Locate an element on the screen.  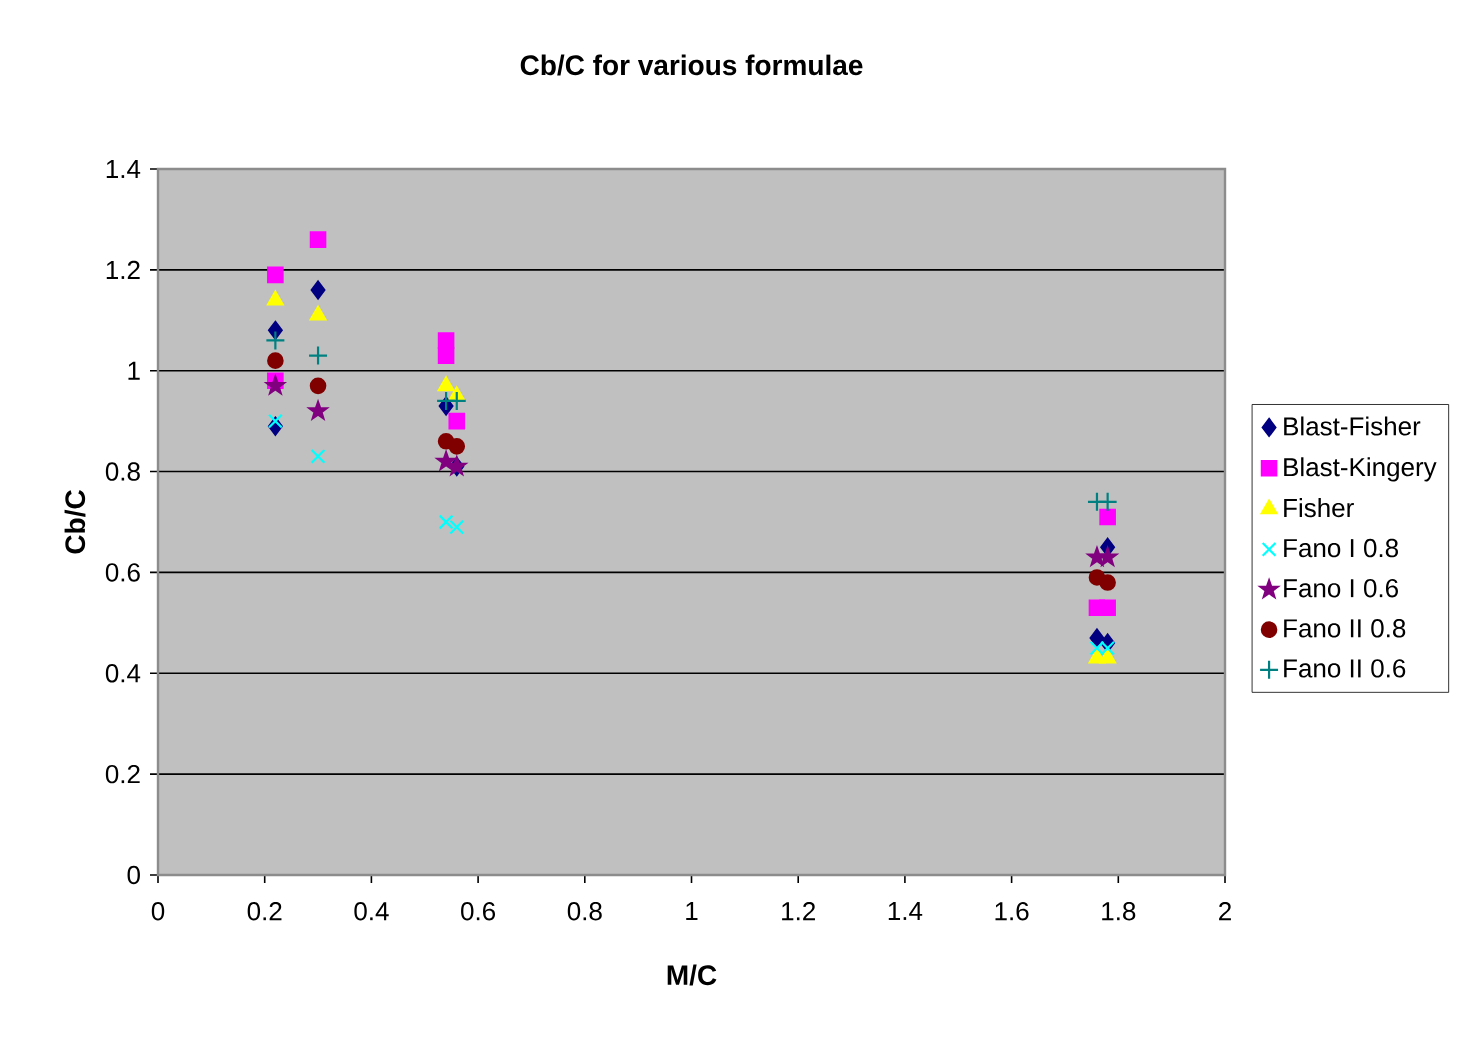
y-tick-label: 0.2 is located at coordinates (122, 774).